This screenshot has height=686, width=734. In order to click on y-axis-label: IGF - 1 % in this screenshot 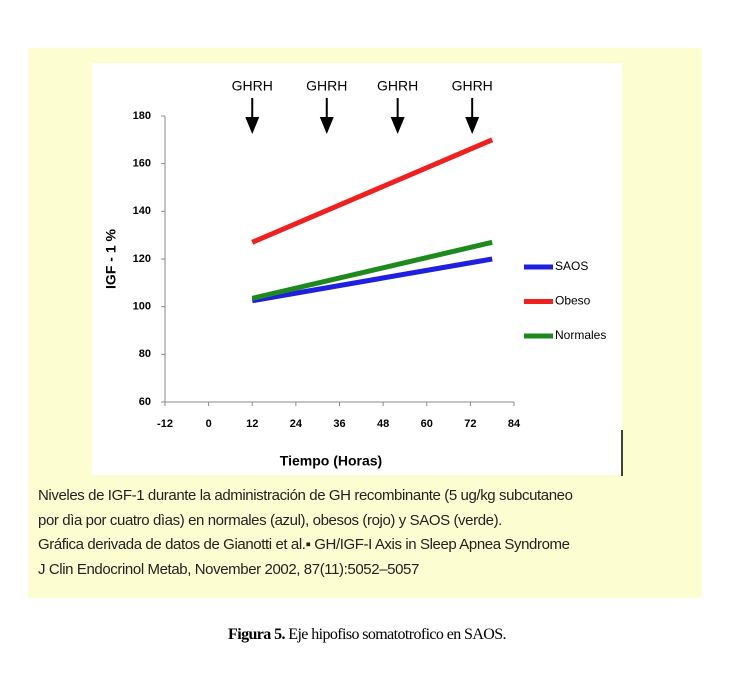, I will do `click(111, 259)`.